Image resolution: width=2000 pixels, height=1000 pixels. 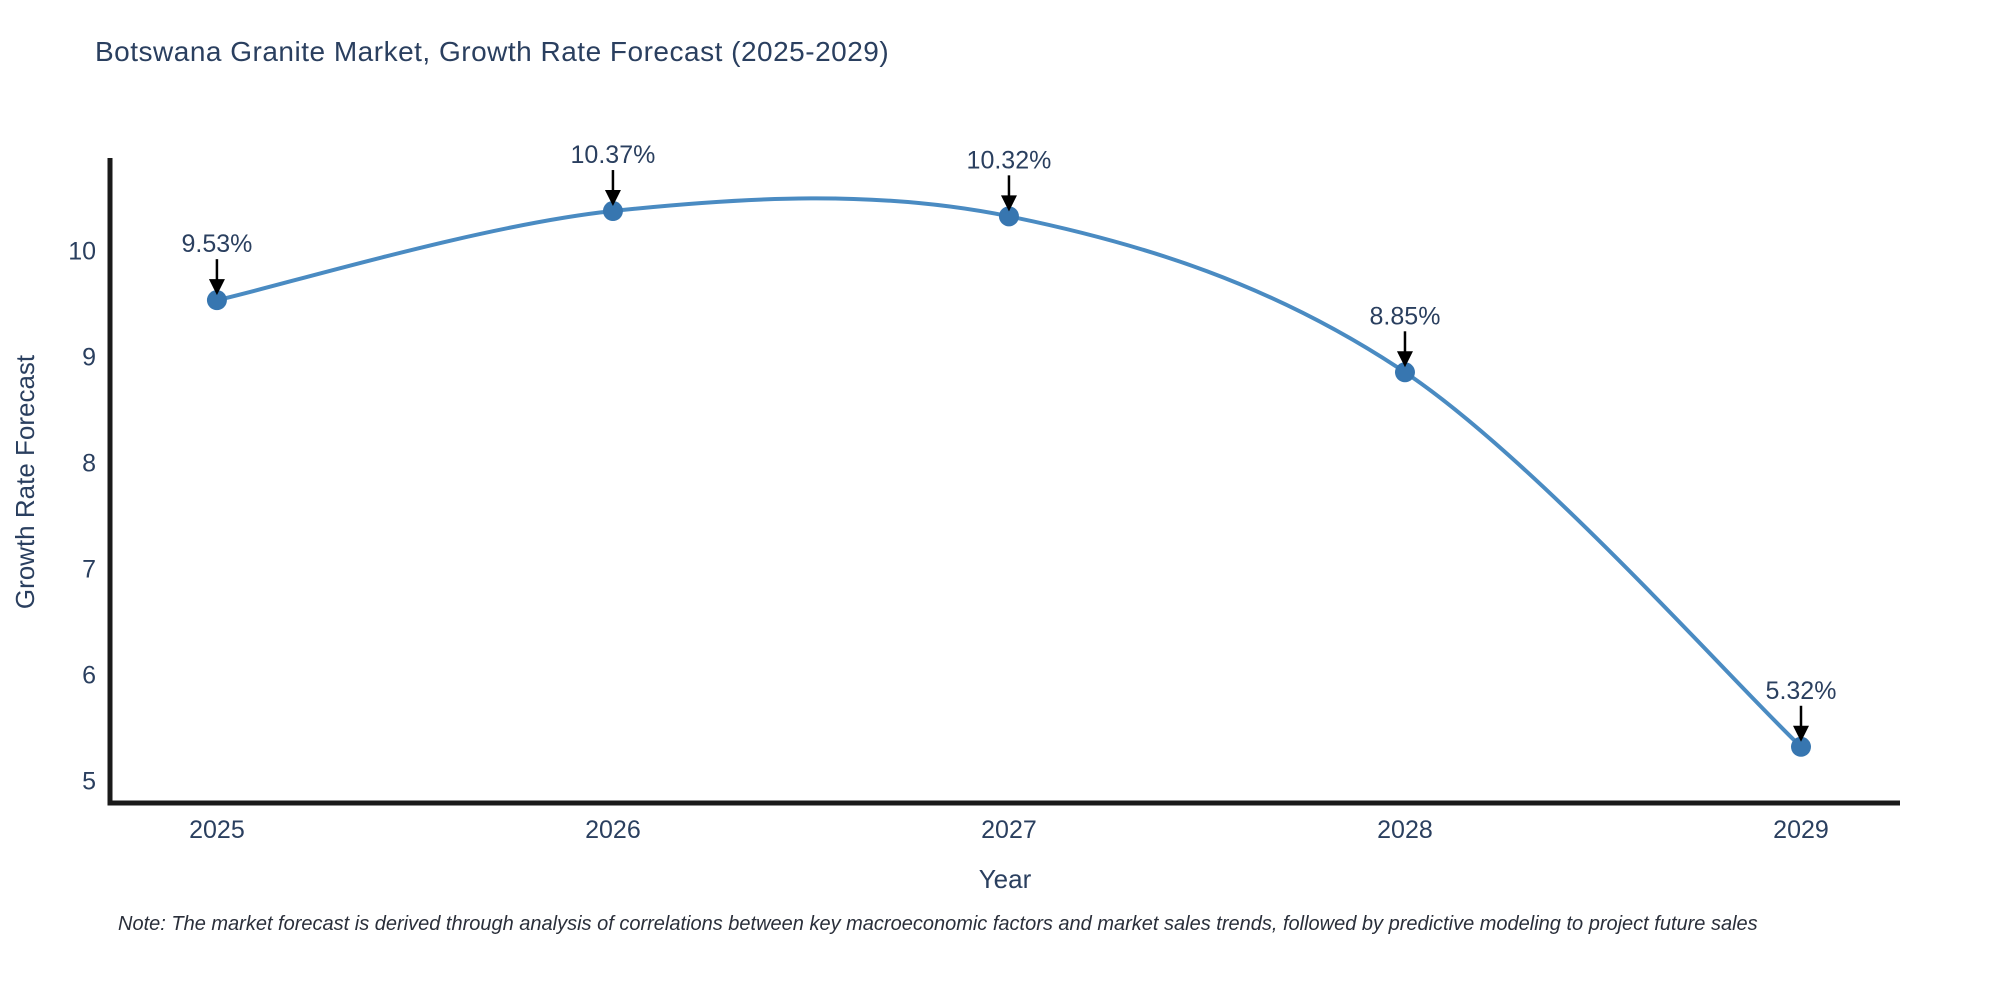 I want to click on x-axis-spine, so click(x=1003, y=803).